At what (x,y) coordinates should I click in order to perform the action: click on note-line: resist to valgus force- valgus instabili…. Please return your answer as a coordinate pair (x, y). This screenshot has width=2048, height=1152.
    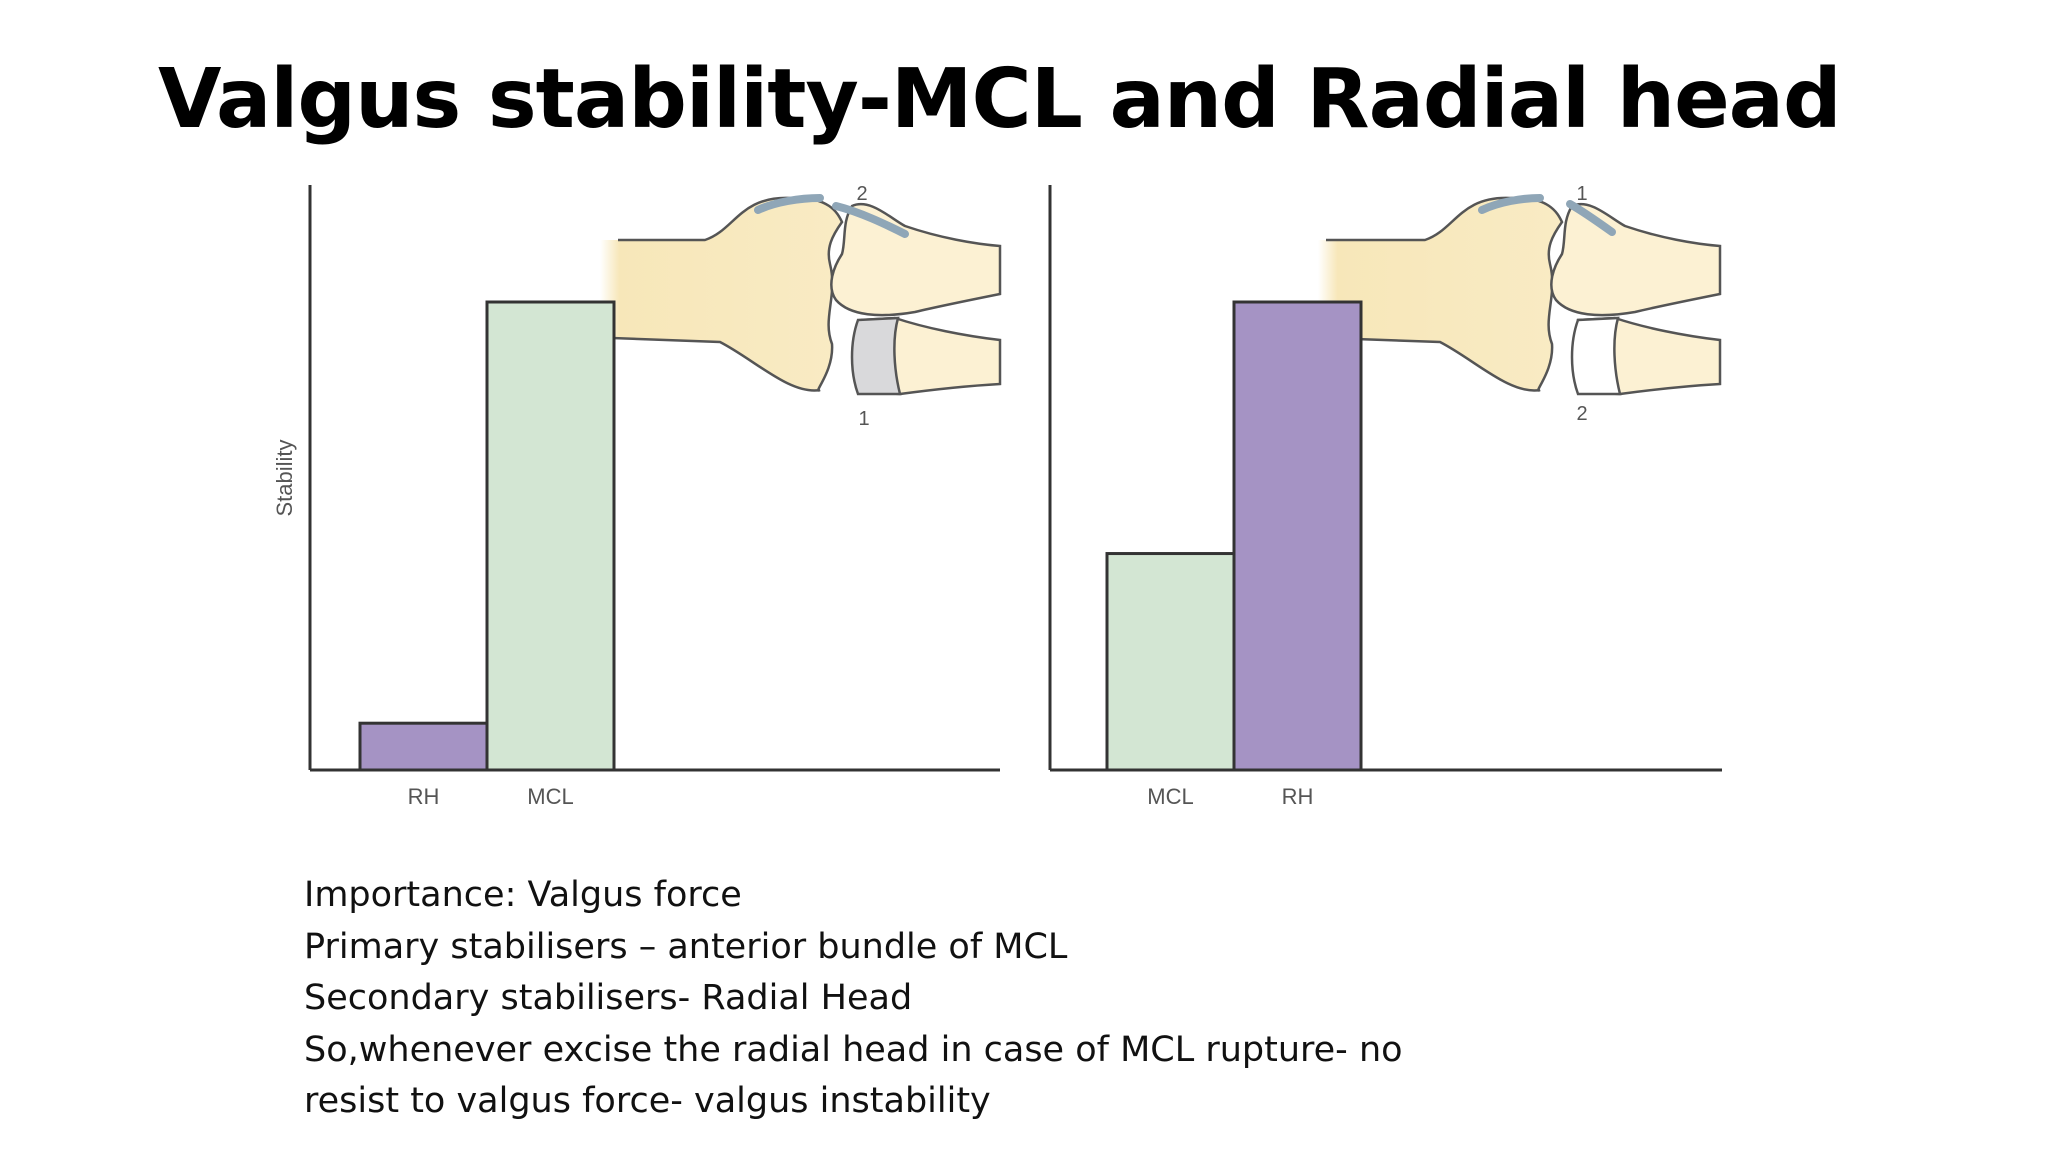
    Looking at the image, I should click on (647, 1101).